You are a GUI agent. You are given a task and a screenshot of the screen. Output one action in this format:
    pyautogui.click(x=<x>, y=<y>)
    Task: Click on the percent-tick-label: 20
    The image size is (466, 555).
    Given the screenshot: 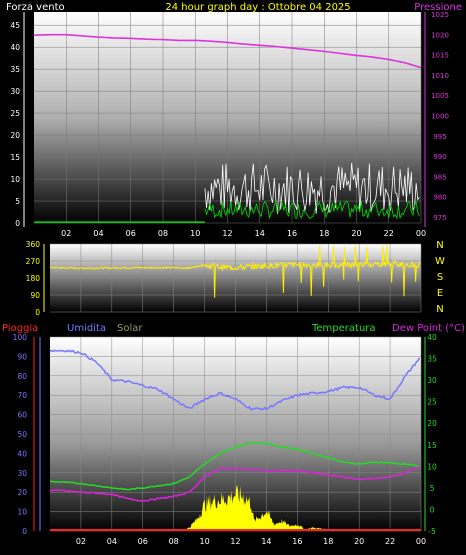 What is the action you would take?
    pyautogui.click(x=22, y=492)
    